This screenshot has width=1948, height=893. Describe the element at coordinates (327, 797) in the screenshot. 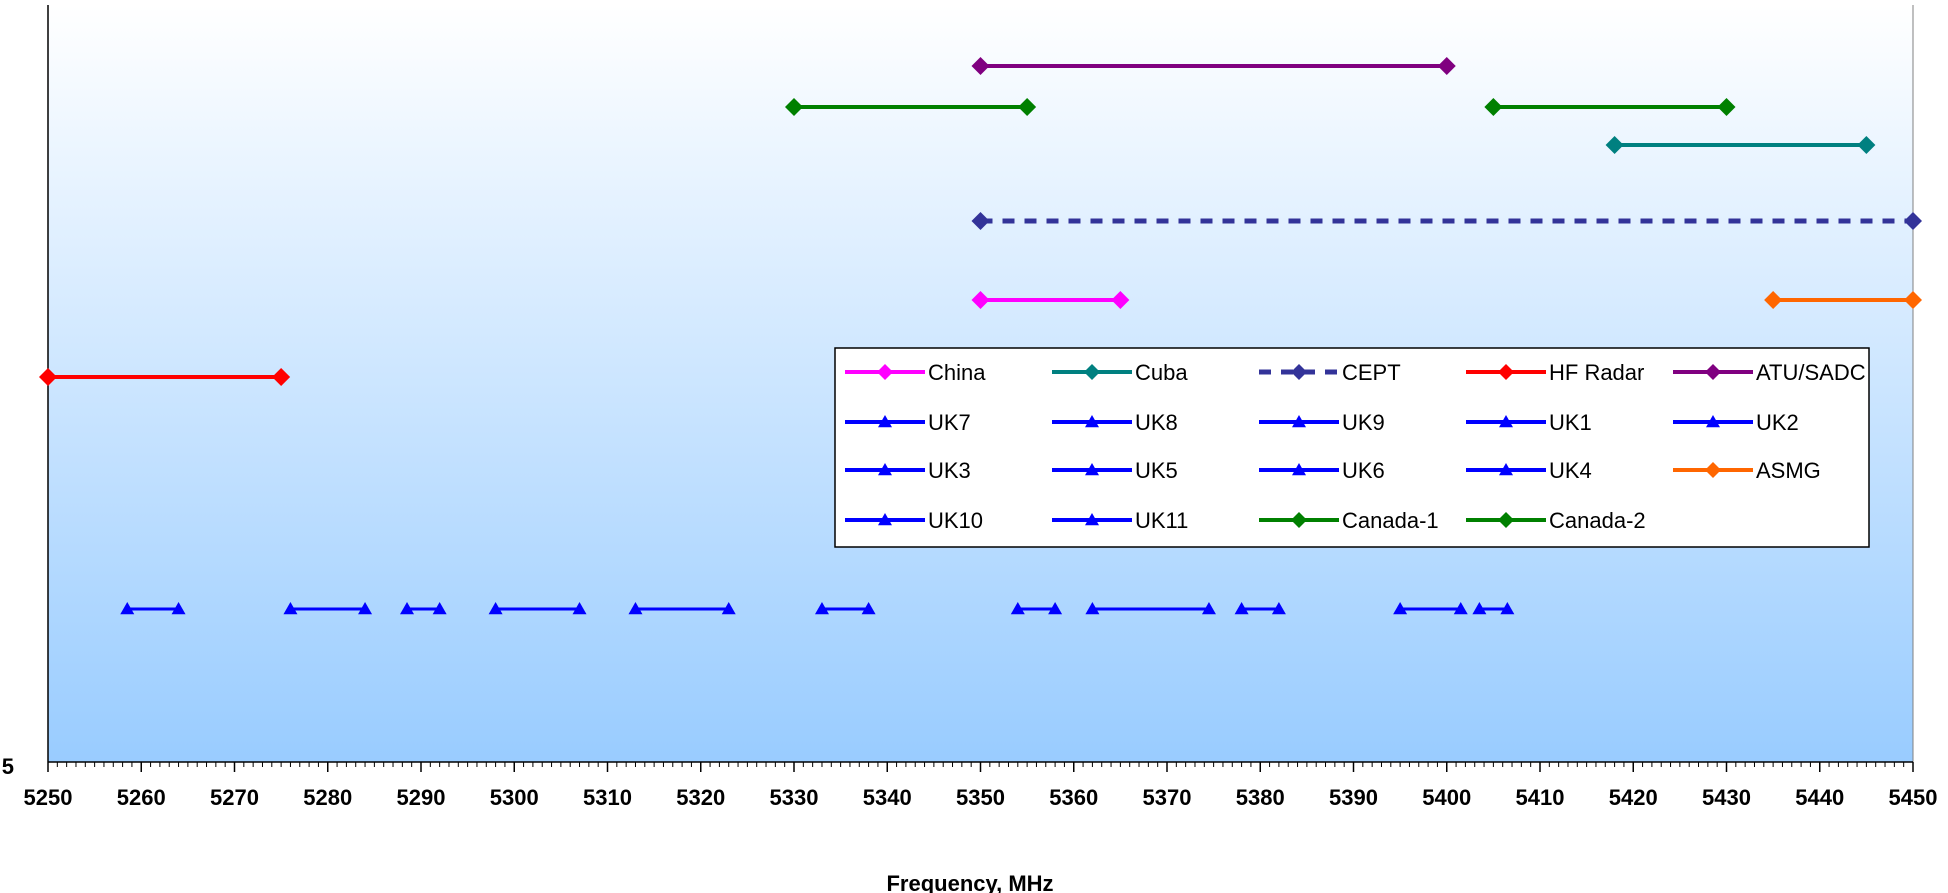

I see `x-tick-label: 5280` at that location.